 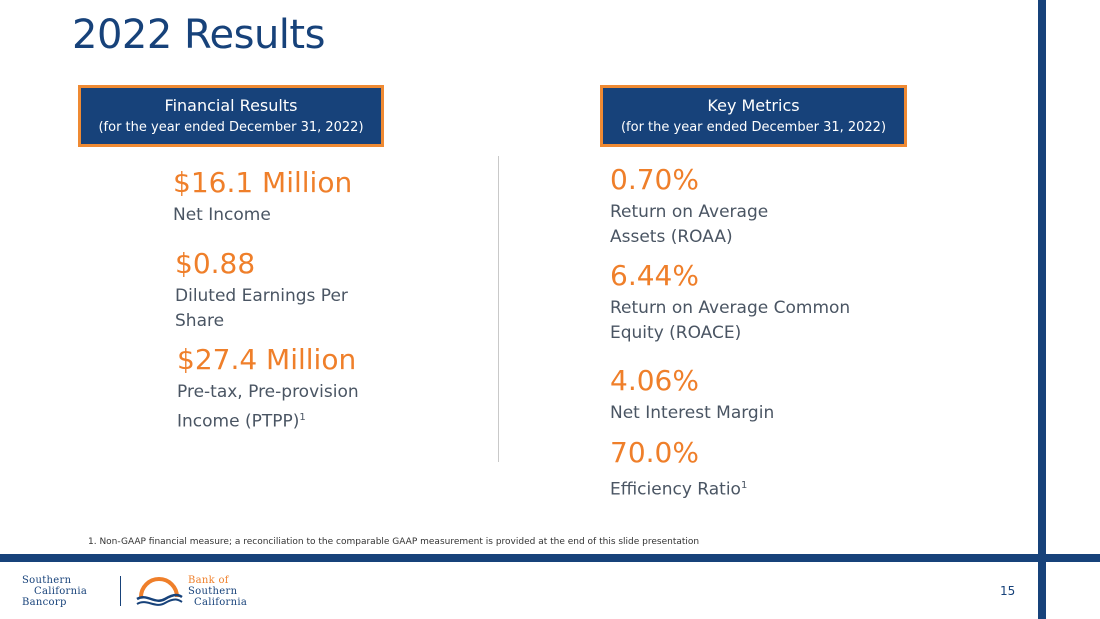 I want to click on page-title: 2022 Results, so click(x=198, y=35).